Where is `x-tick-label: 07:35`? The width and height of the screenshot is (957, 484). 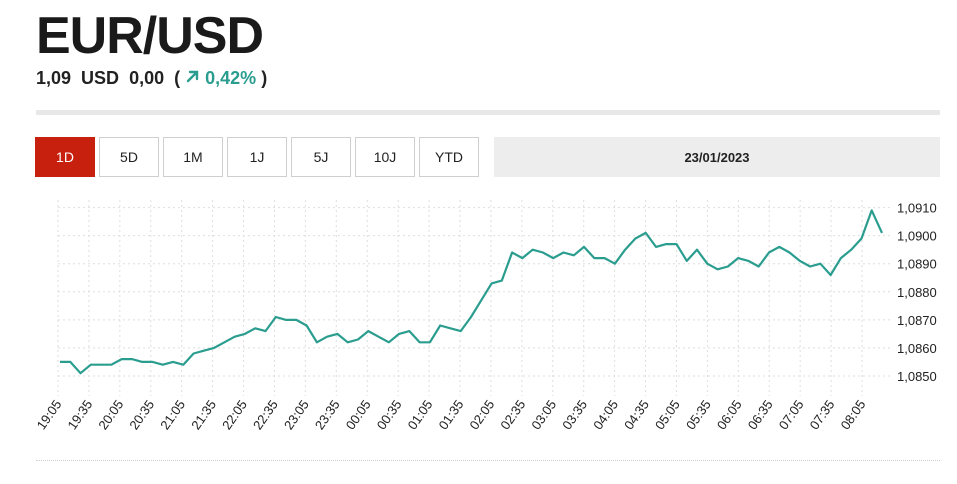 x-tick-label: 07:35 is located at coordinates (822, 414).